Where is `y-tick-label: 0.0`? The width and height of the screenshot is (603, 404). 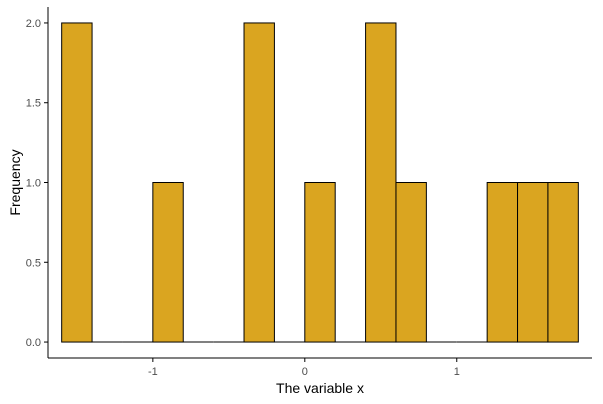 y-tick-label: 0.0 is located at coordinates (33, 343).